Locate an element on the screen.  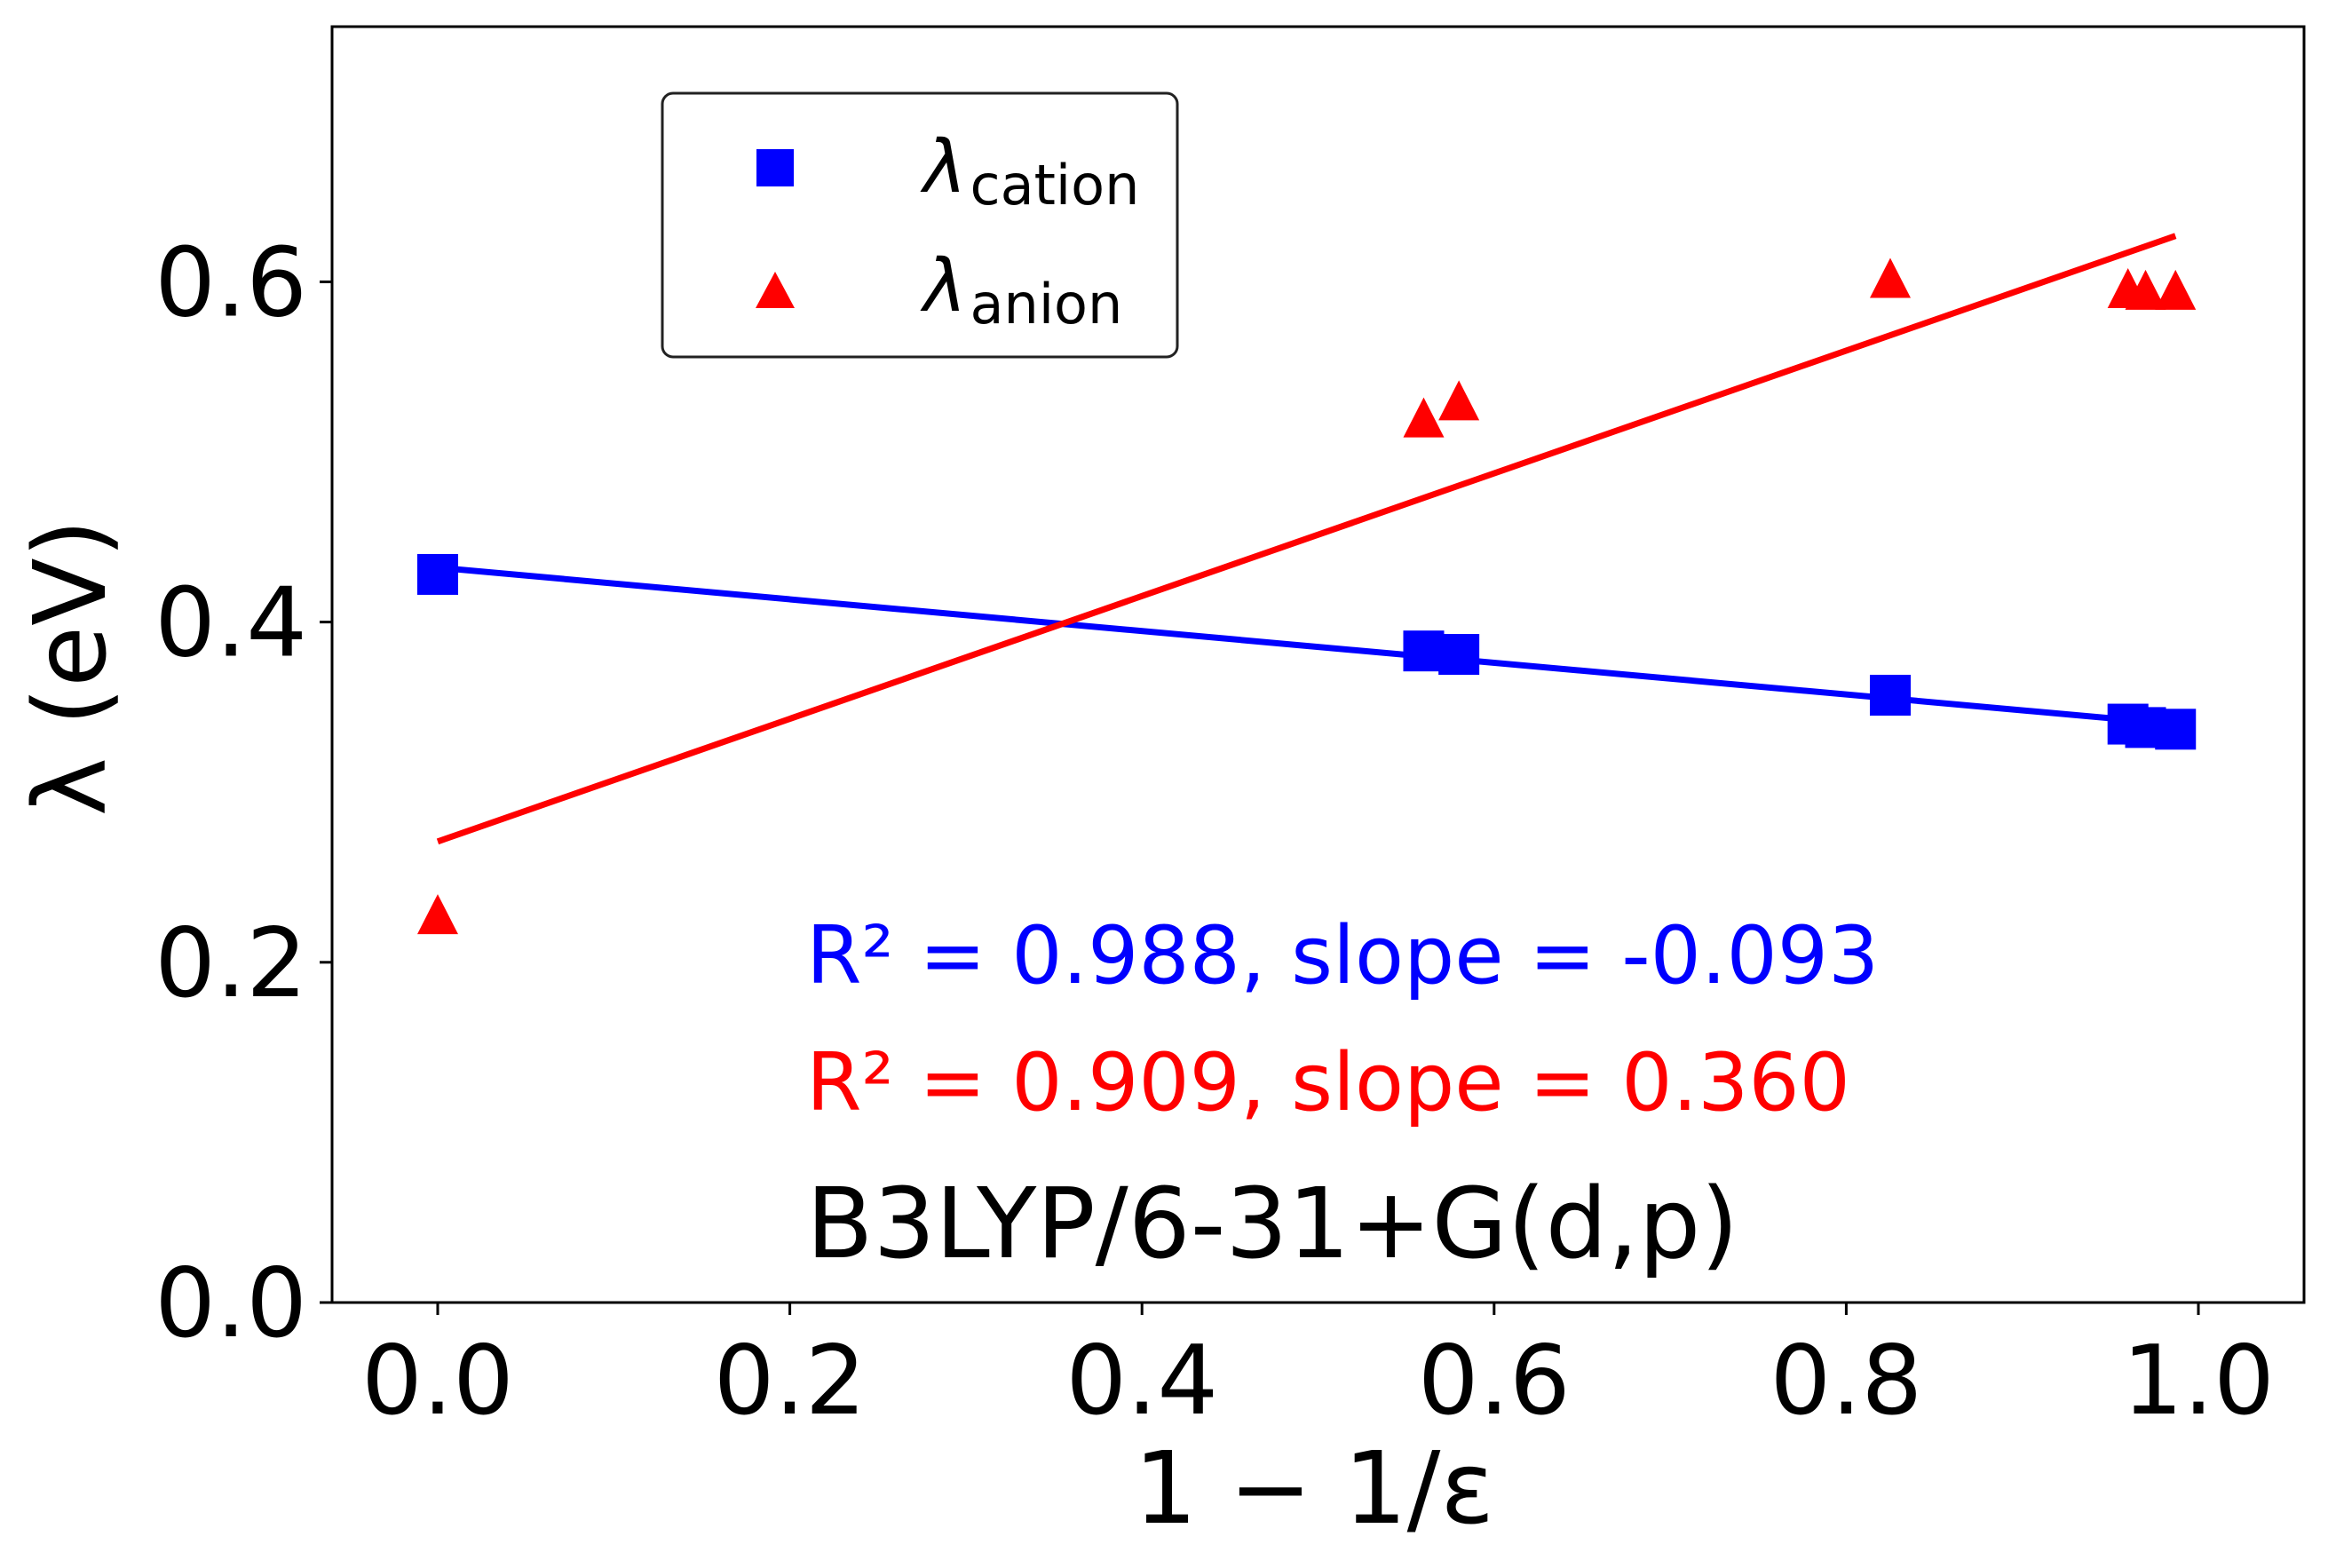
legend-label-anion-sub: anion is located at coordinates (1046, 304).